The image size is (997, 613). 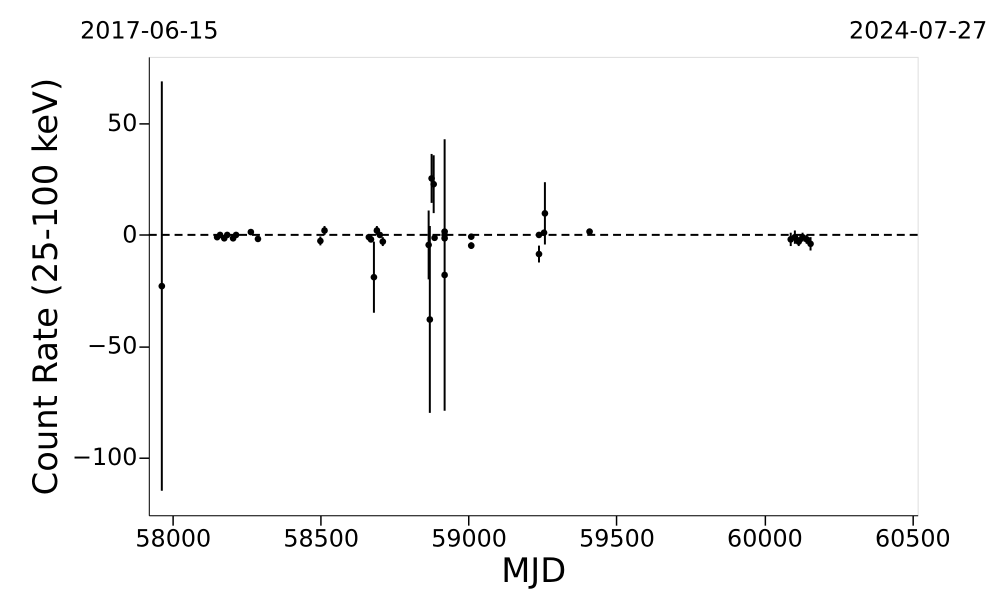 I want to click on x2-tick-label: 2024-07-27, so click(x=918, y=30).